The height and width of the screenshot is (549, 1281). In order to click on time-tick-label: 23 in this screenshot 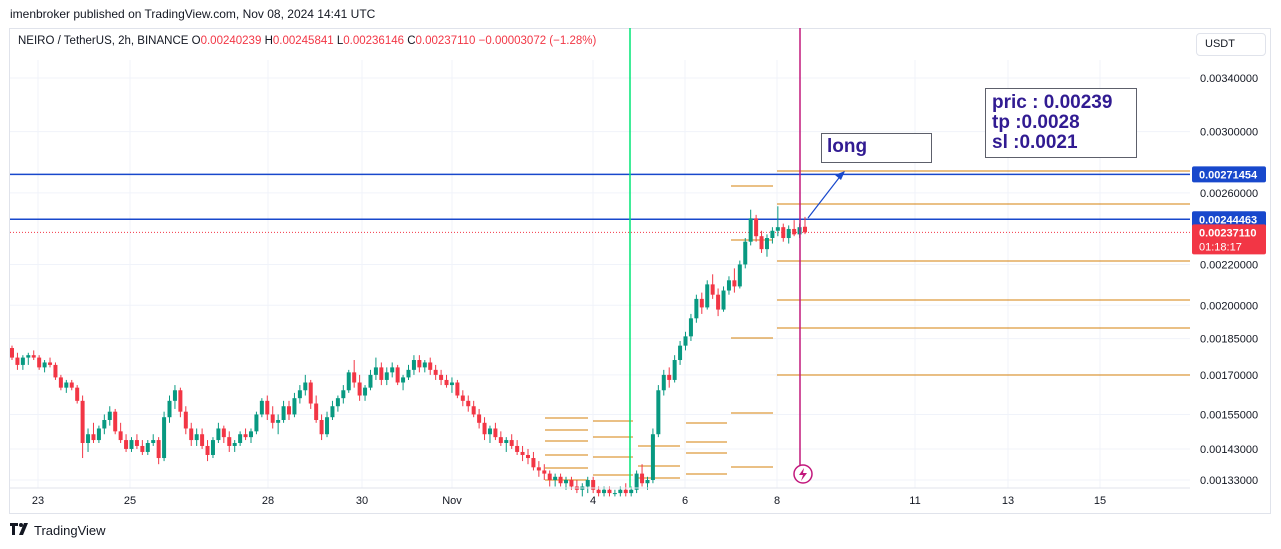, I will do `click(38, 501)`.